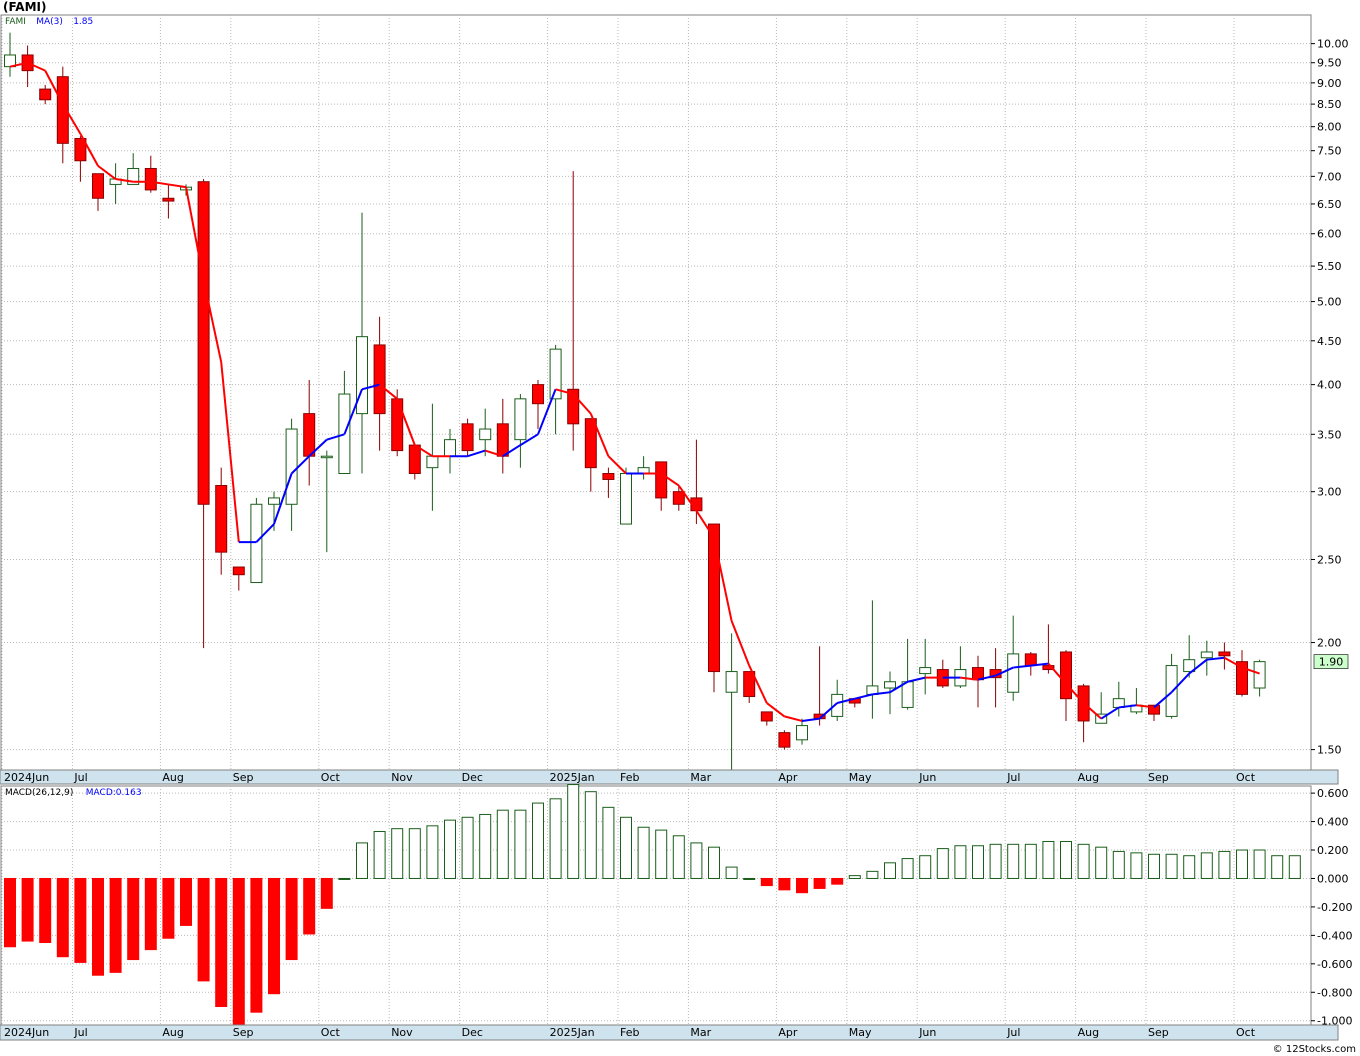 The image size is (1360, 1056). I want to click on price-x-label: Jul, so click(1013, 777).